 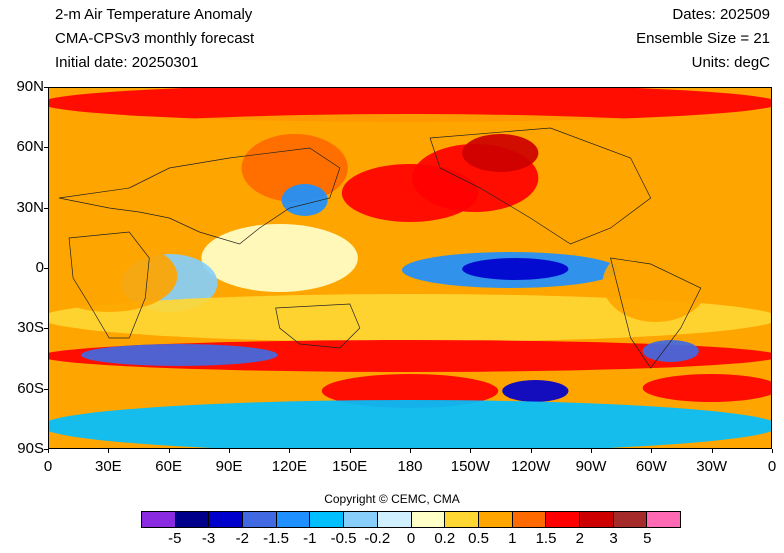 What do you see at coordinates (39, 267) in the screenshot?
I see `latitude-label: 0` at bounding box center [39, 267].